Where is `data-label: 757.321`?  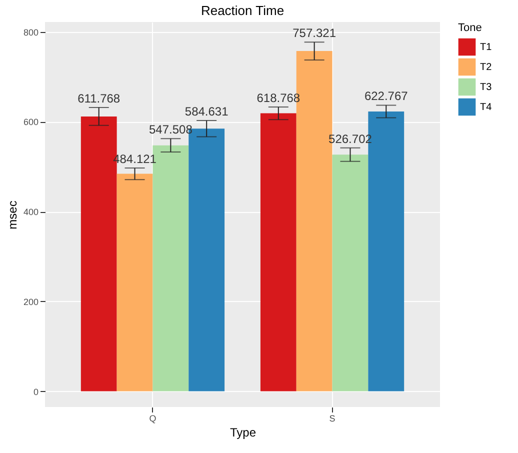 data-label: 757.321 is located at coordinates (314, 33).